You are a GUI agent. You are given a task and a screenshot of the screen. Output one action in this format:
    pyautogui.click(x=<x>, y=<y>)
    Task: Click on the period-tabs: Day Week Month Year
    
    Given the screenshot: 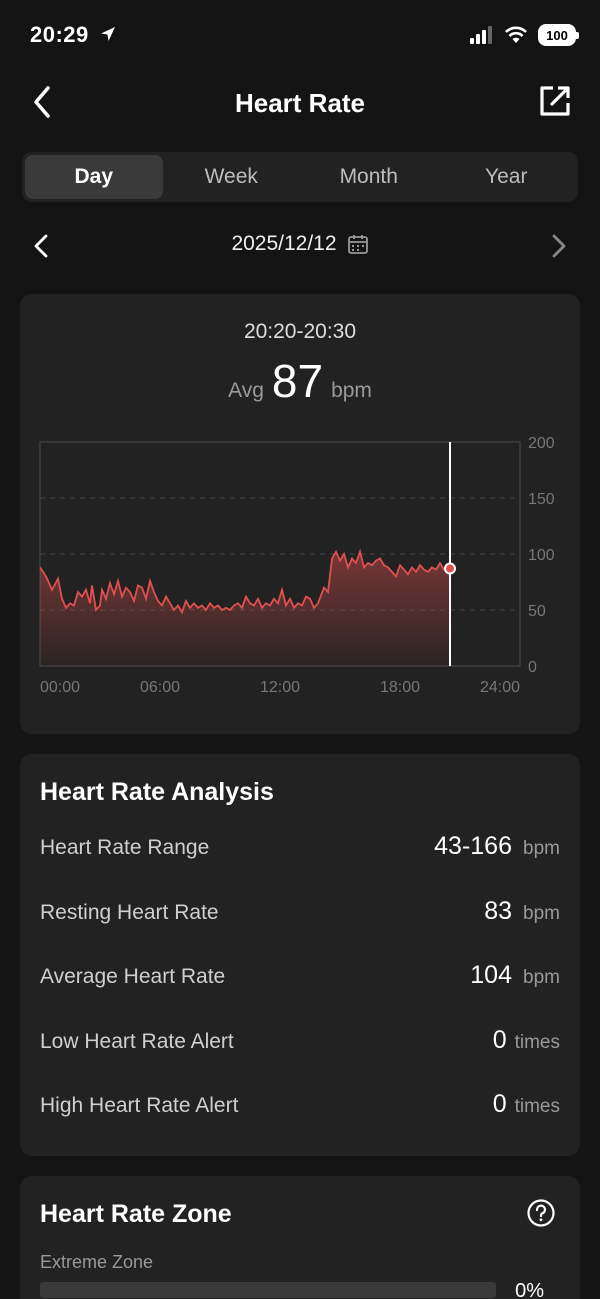 What is the action you would take?
    pyautogui.click(x=300, y=177)
    